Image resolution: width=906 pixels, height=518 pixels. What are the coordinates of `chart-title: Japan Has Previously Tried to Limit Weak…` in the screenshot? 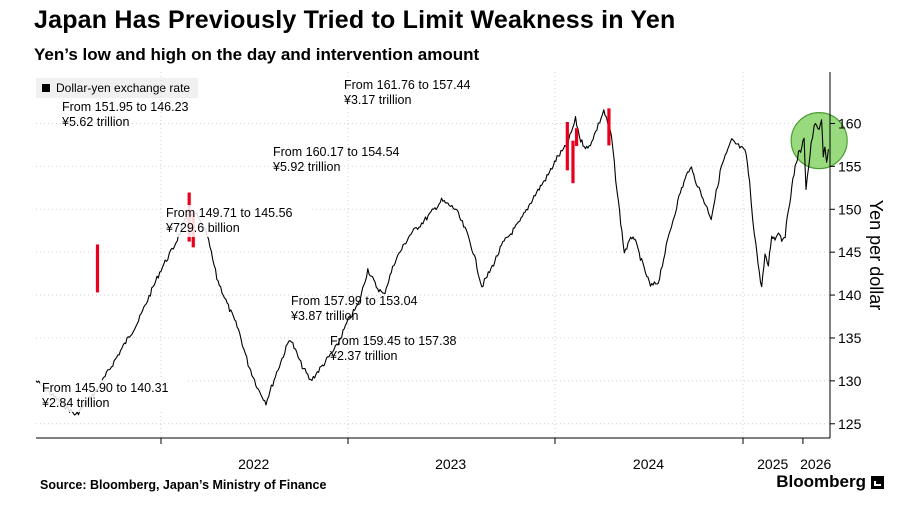 It's located at (355, 20).